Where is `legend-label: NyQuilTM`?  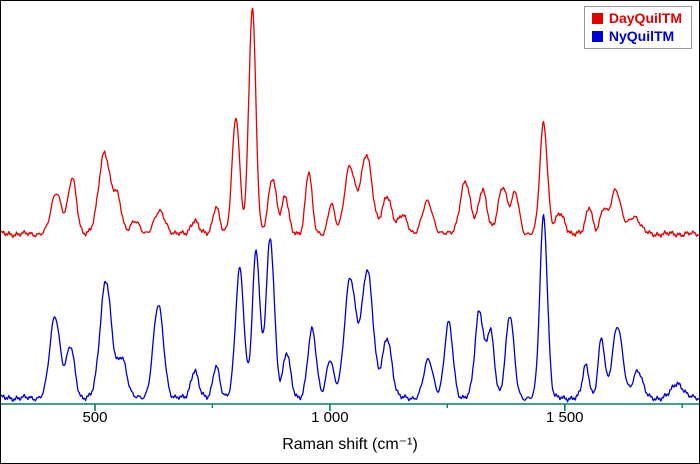
legend-label: NyQuilTM is located at coordinates (641, 36).